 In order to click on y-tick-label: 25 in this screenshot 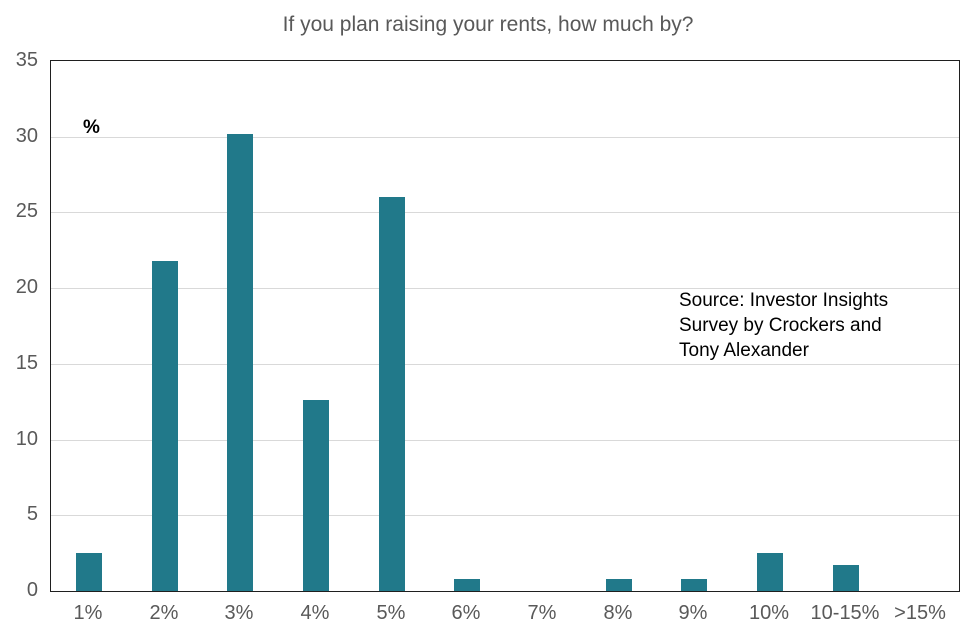, I will do `click(26, 211)`.